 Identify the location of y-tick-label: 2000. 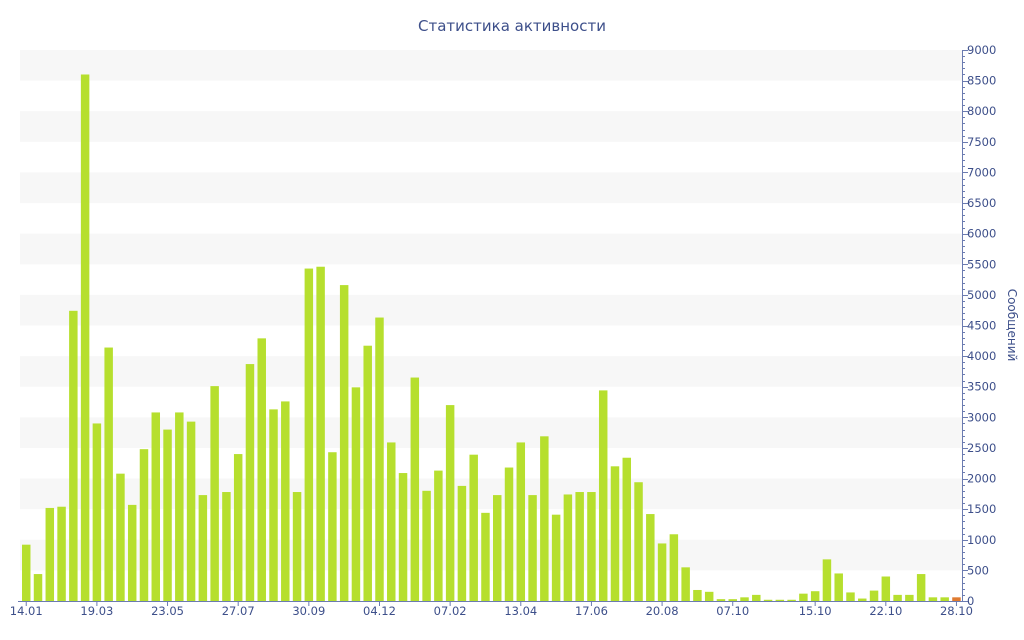
(981, 479).